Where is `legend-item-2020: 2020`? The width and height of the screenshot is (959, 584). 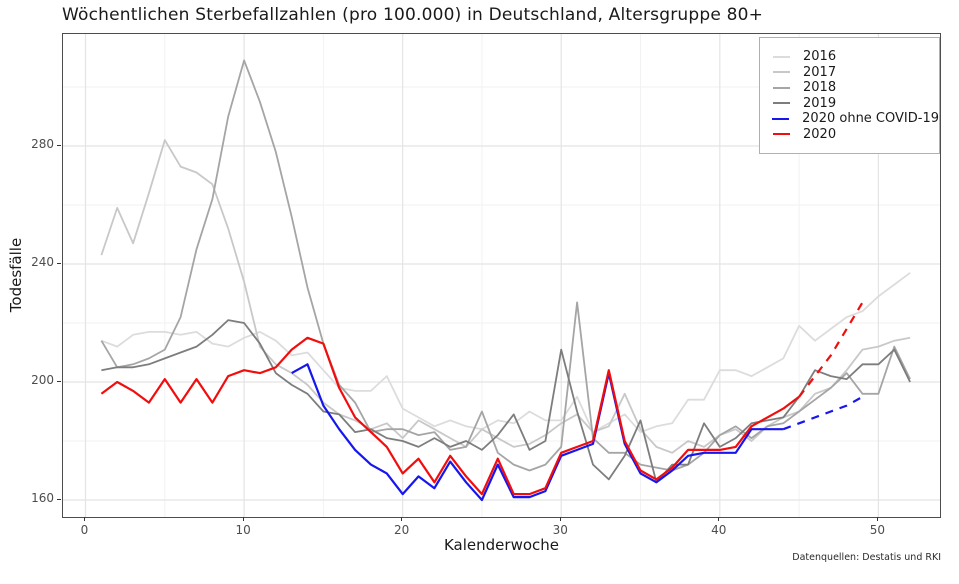 legend-item-2020: 2020 is located at coordinates (853, 135).